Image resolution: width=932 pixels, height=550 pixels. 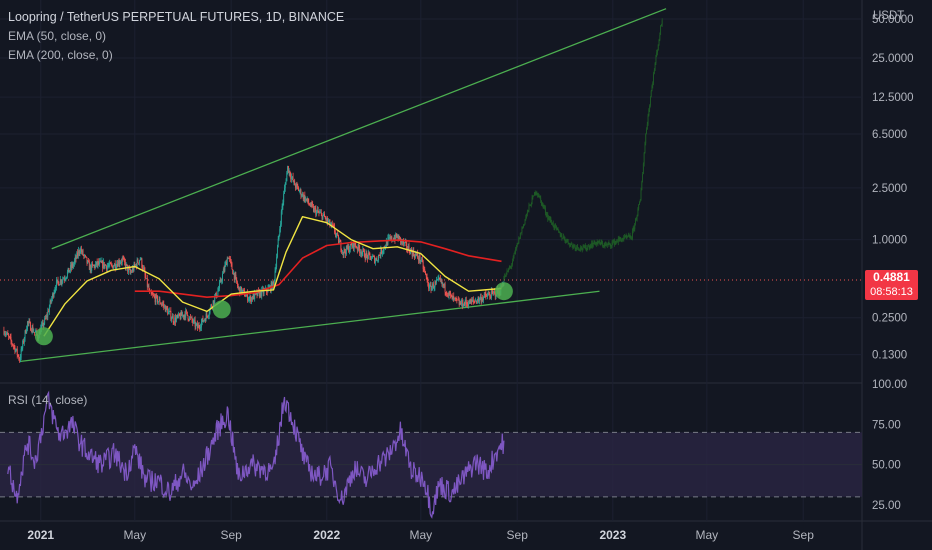 I want to click on ema-200-legend: EMA (200, close, 0), so click(x=60, y=55).